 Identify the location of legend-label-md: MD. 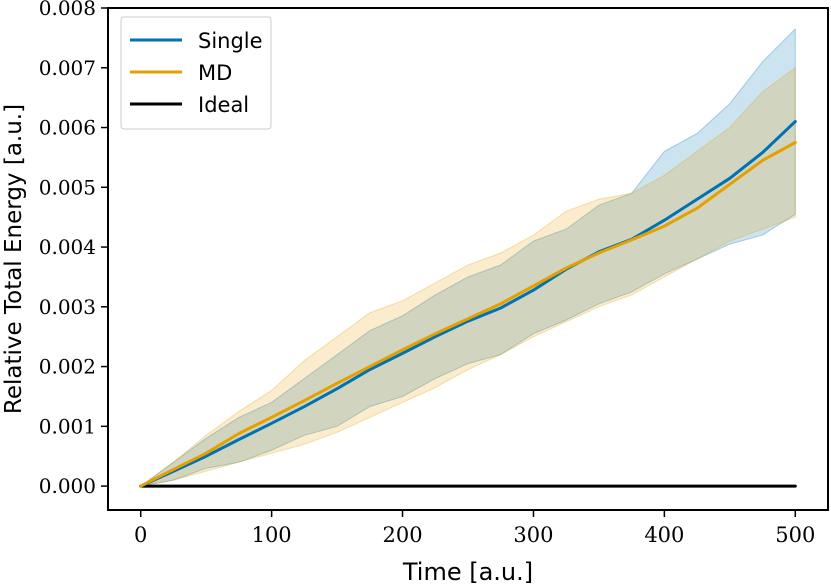
(215, 73).